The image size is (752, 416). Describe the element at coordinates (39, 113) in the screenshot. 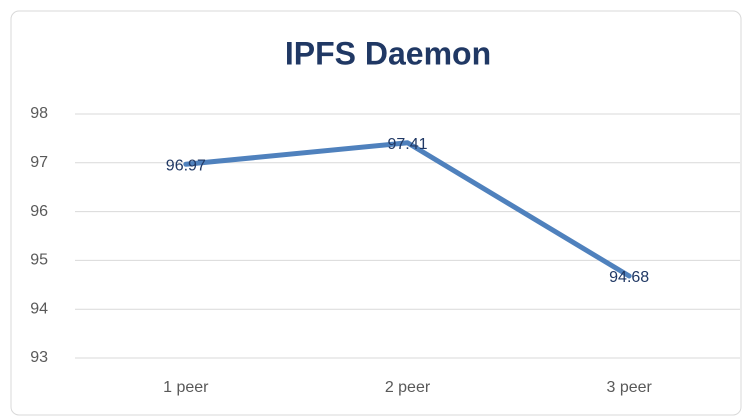

I see `y-tick-label: 98` at that location.